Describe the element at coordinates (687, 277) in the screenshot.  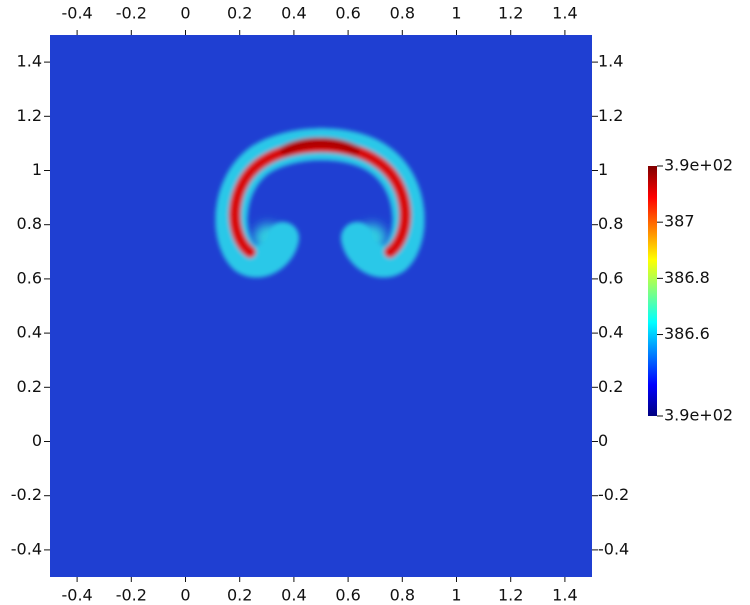
I see `colorbar-tick-label: 386.8` at that location.